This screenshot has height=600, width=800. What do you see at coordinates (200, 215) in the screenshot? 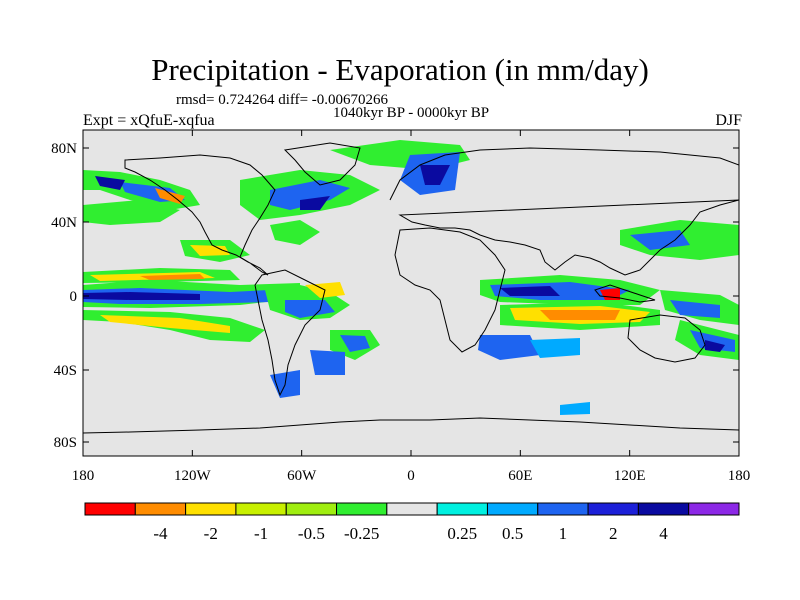
I see `coastline-north-america` at bounding box center [200, 215].